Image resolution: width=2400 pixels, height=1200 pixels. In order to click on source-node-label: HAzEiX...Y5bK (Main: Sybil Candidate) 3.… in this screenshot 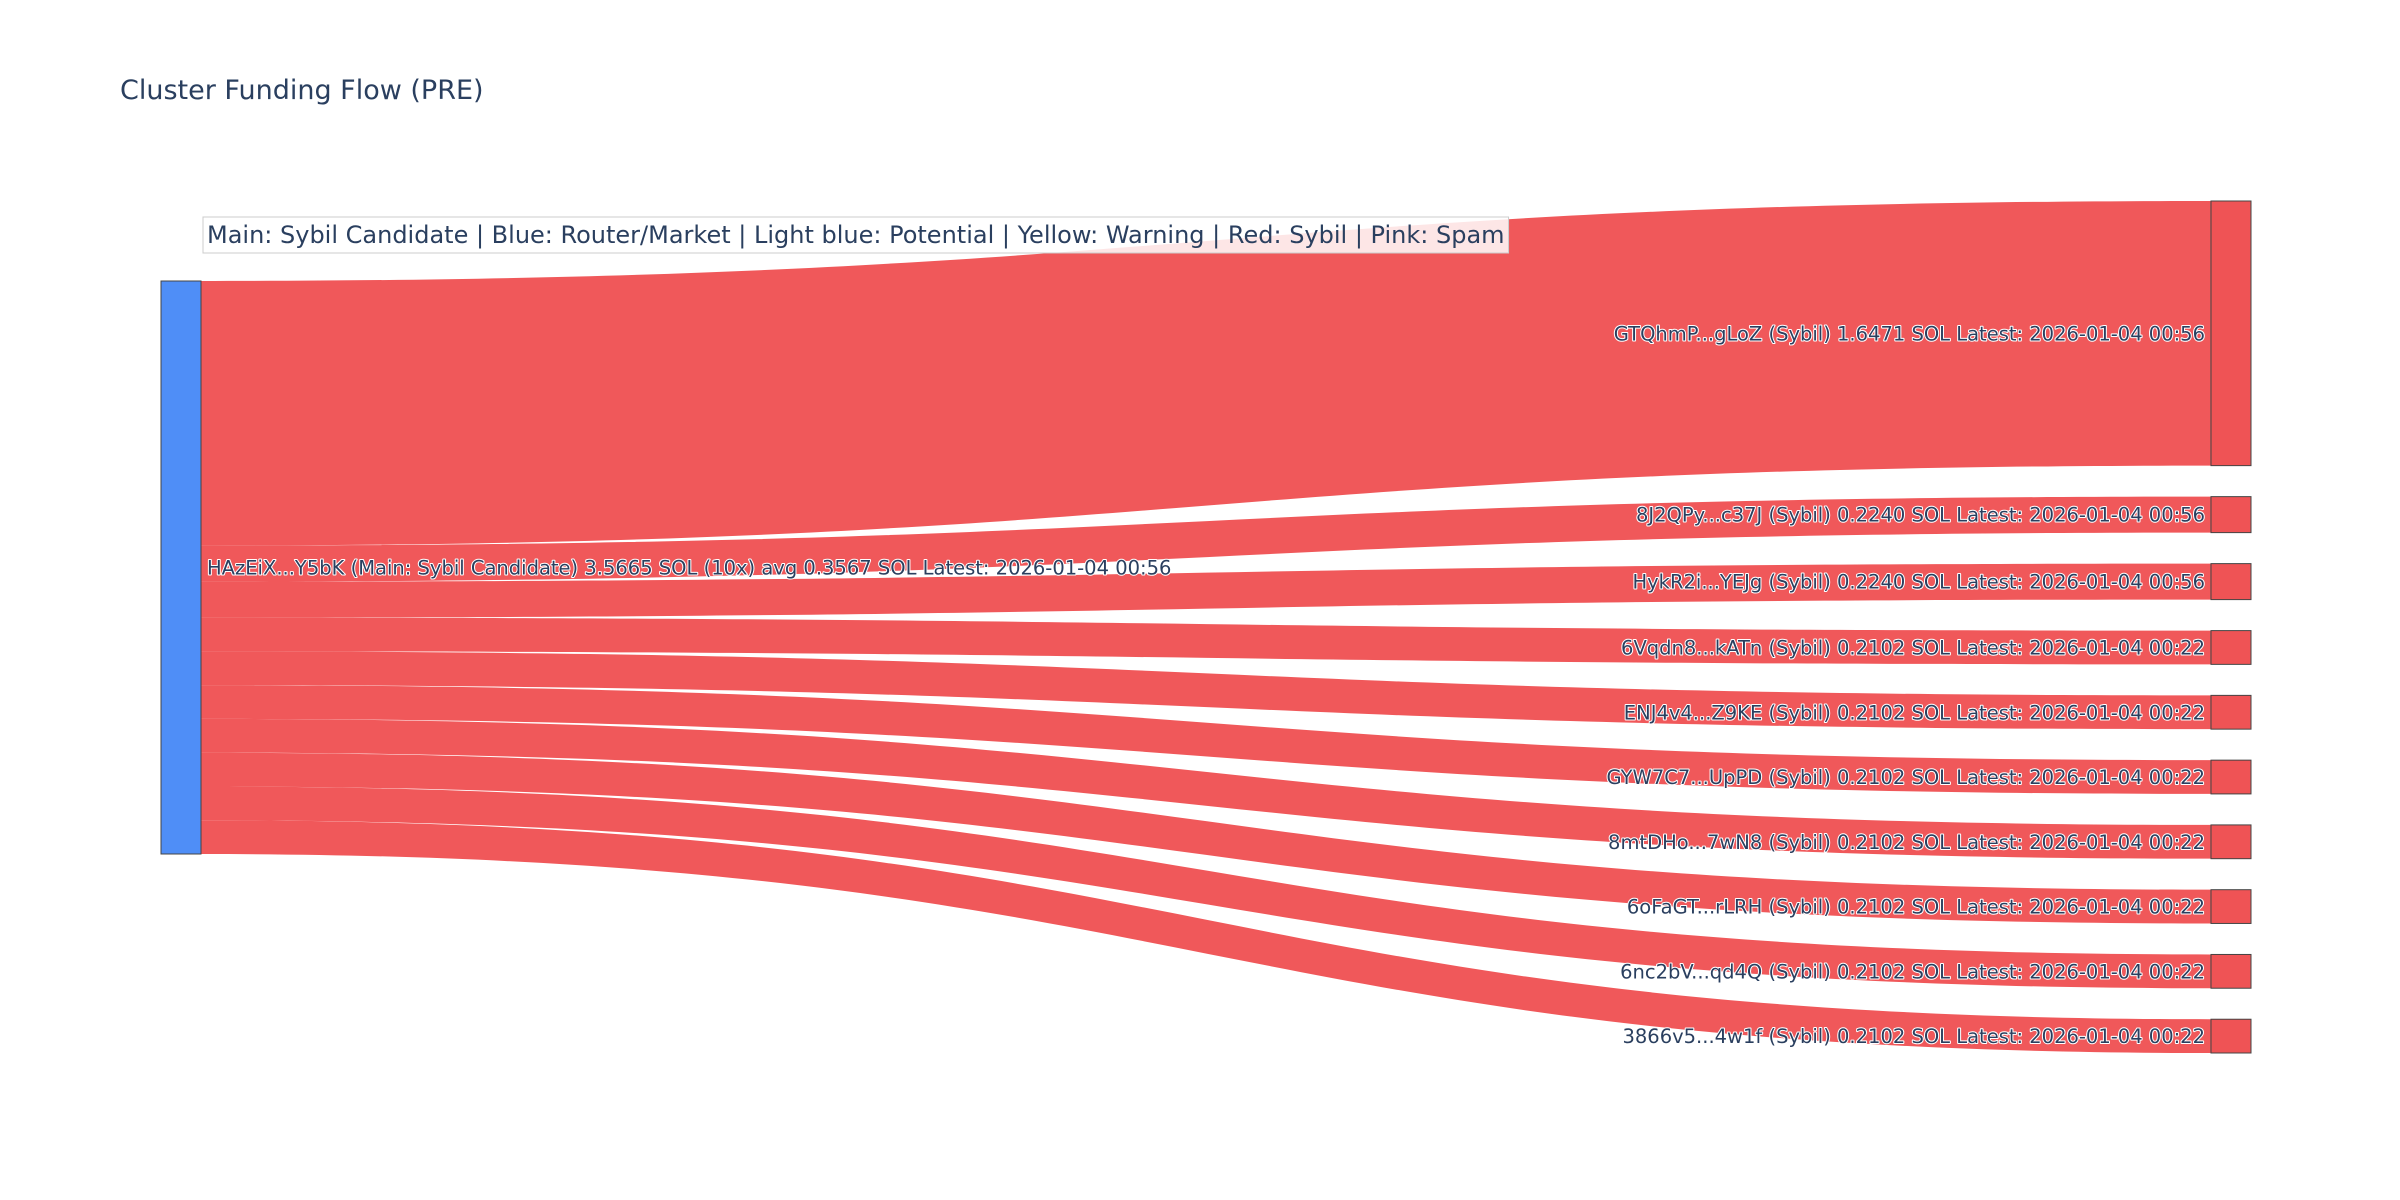, I will do `click(689, 568)`.